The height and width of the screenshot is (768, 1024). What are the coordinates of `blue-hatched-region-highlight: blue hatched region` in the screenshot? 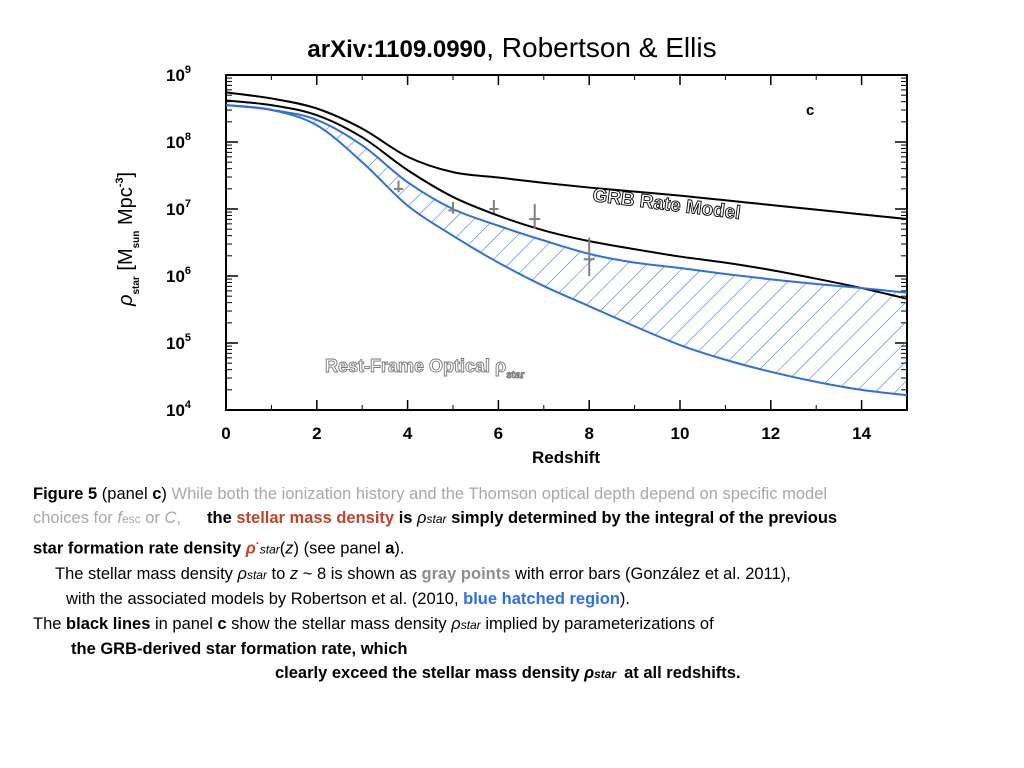 It's located at (541, 599).